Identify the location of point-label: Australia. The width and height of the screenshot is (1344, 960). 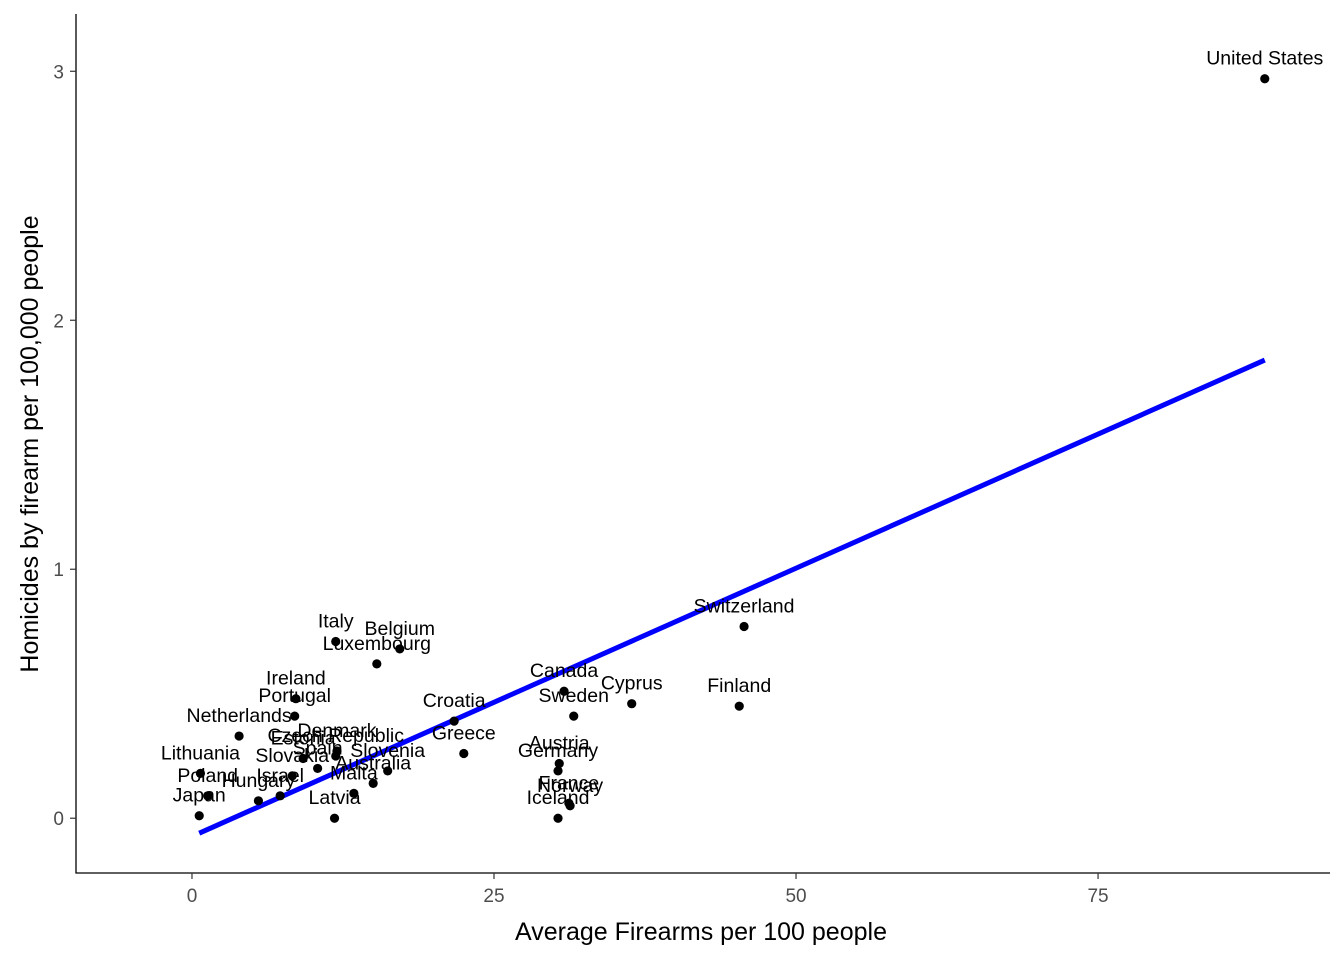
(373, 763).